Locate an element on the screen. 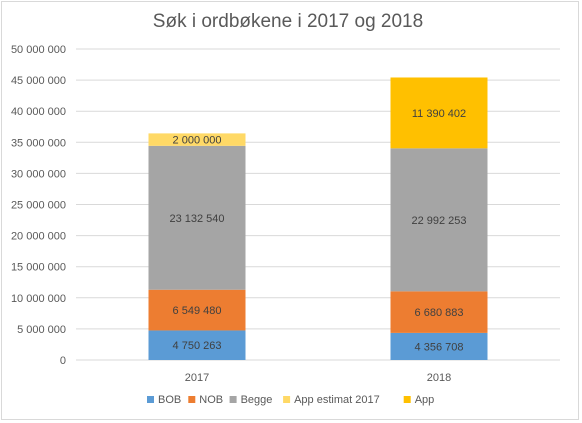 The height and width of the screenshot is (423, 582). legend-label: App is located at coordinates (425, 400).